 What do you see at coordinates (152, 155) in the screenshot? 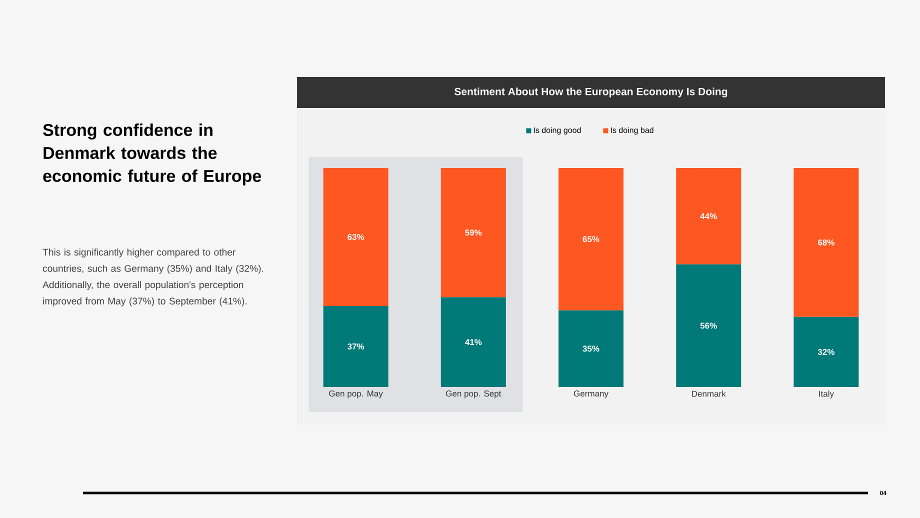
I see `text: Strong confidence in Denmark towards the economic future of Europe` at bounding box center [152, 155].